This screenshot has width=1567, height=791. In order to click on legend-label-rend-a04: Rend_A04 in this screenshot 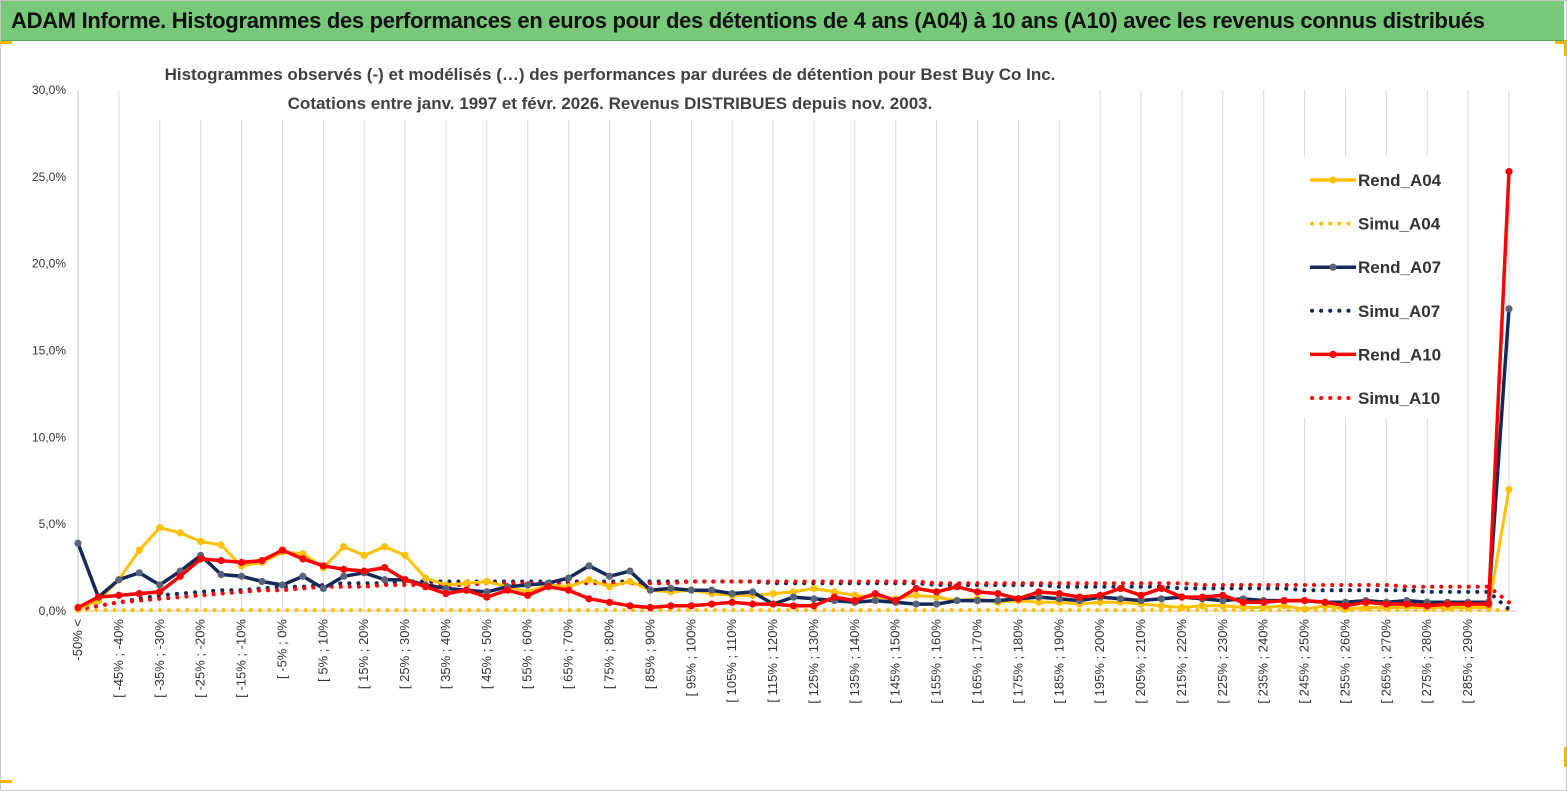, I will do `click(1400, 180)`.